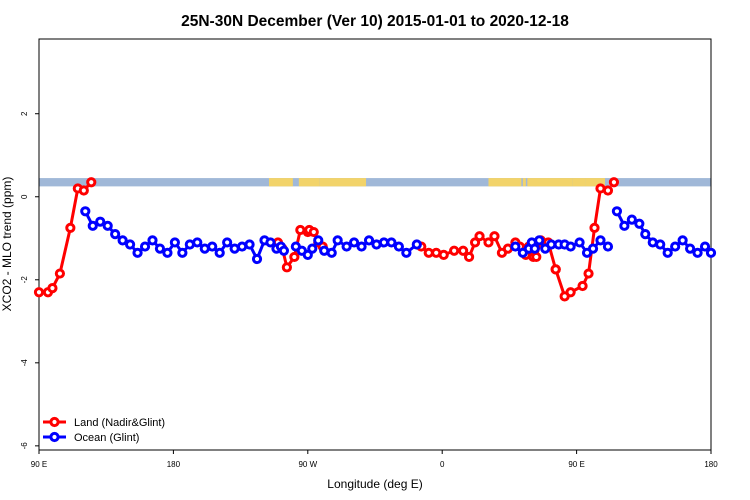 The width and height of the screenshot is (750, 500). What do you see at coordinates (29, 280) in the screenshot?
I see `y-axis: -6 -4 -2 0 2` at bounding box center [29, 280].